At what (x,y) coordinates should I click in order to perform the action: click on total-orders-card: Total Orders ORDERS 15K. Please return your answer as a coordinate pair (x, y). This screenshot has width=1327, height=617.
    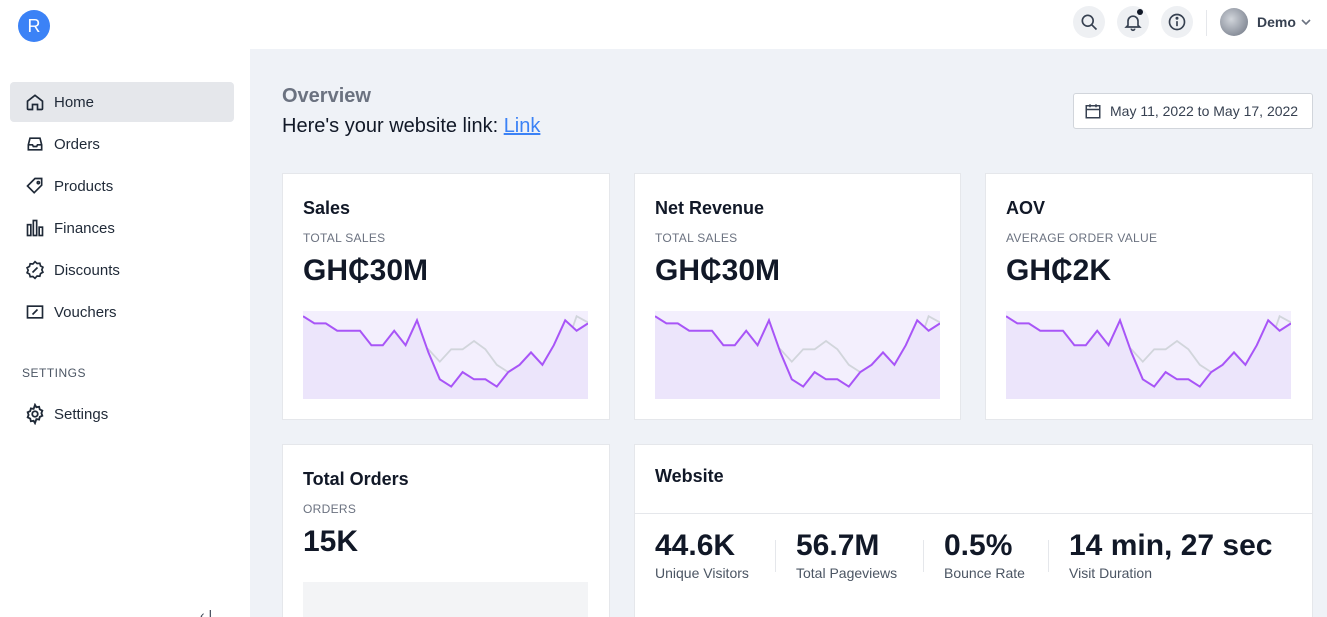
    Looking at the image, I should click on (446, 530).